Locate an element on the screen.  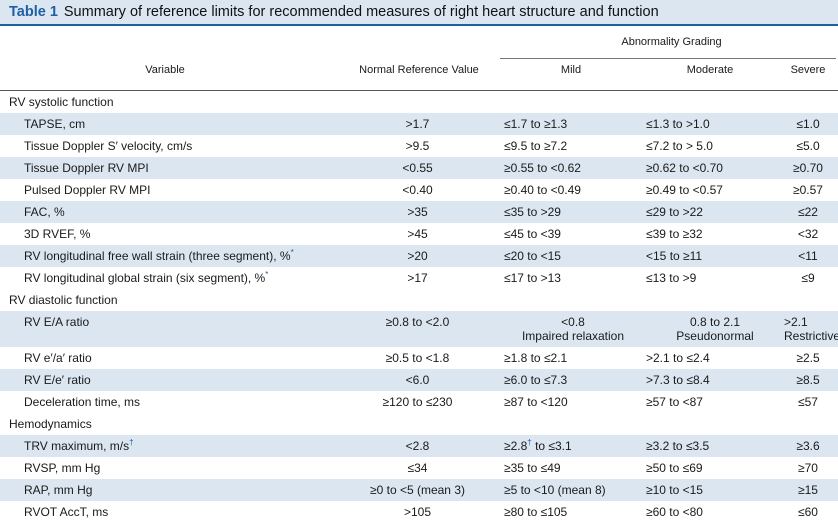
cell-mild: ≤35 to >29 is located at coordinates (532, 212).